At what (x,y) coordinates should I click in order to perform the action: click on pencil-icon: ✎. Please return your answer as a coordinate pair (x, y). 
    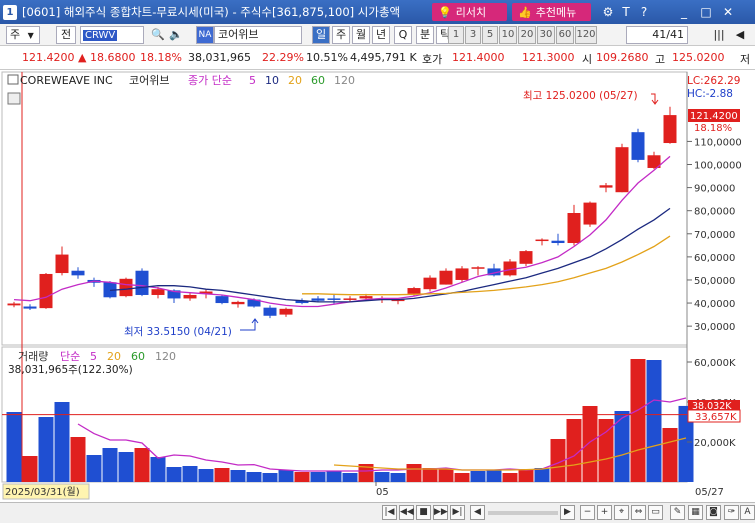
    Looking at the image, I should click on (677, 512).